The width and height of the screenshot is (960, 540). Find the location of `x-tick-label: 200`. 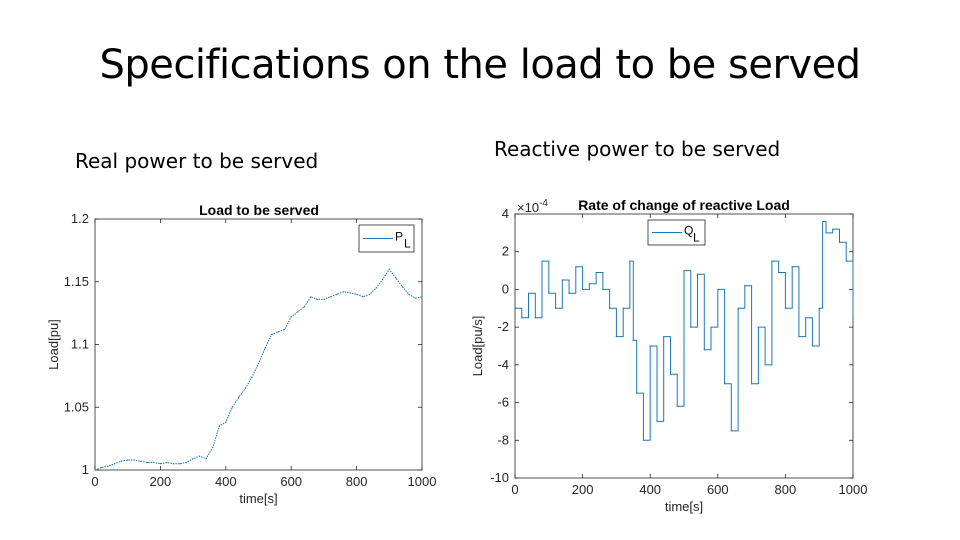

x-tick-label: 200 is located at coordinates (161, 481).